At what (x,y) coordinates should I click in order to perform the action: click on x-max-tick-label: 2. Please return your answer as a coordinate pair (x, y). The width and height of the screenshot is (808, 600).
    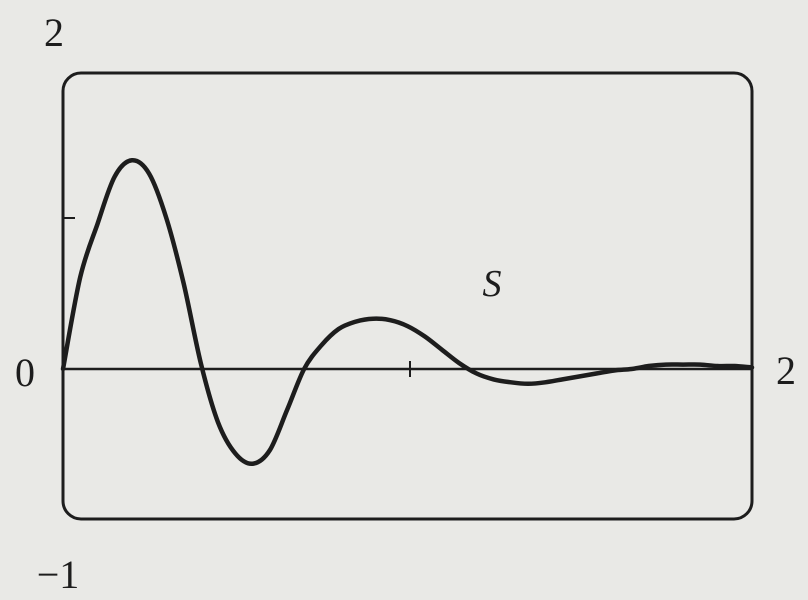
    Looking at the image, I should click on (786, 370).